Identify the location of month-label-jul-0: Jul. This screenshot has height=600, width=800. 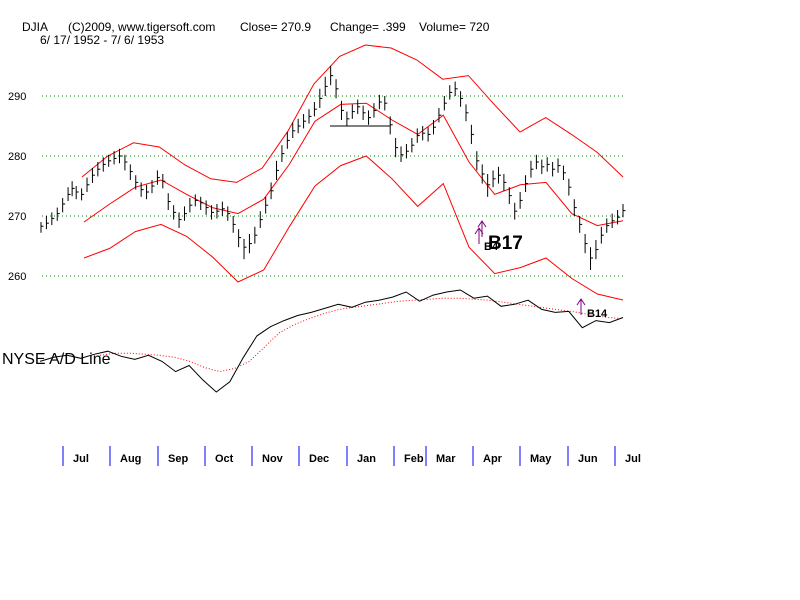
(81, 459).